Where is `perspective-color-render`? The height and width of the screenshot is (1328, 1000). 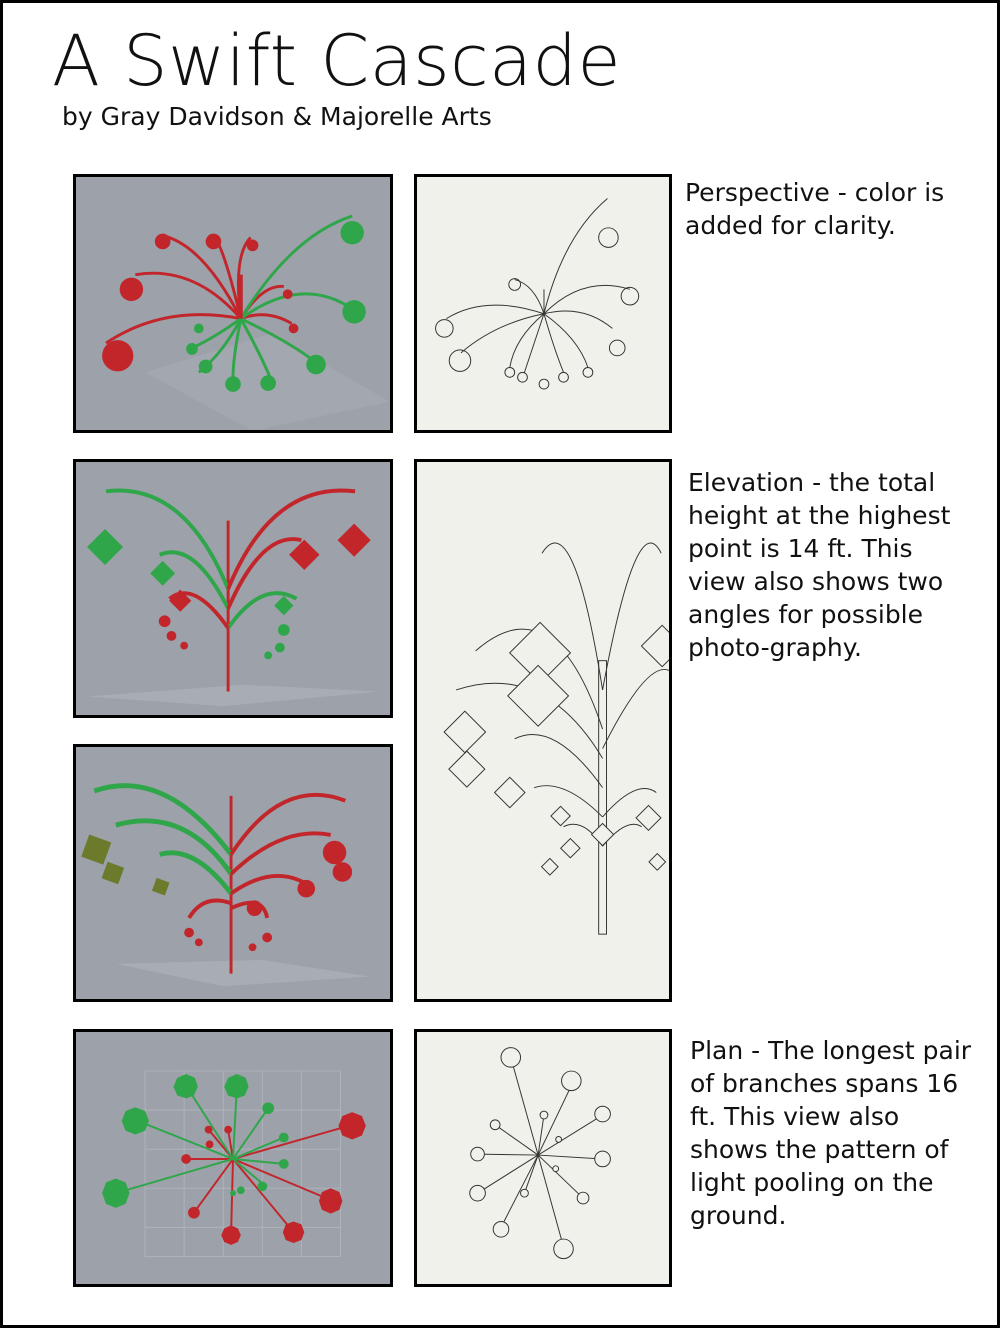
perspective-color-render is located at coordinates (233, 303).